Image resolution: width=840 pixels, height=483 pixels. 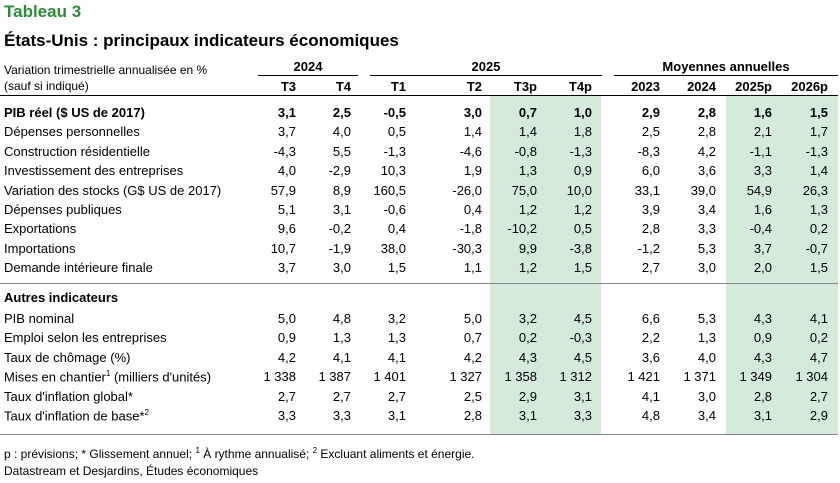 What do you see at coordinates (582, 132) in the screenshot?
I see `table-cell: 1,8` at bounding box center [582, 132].